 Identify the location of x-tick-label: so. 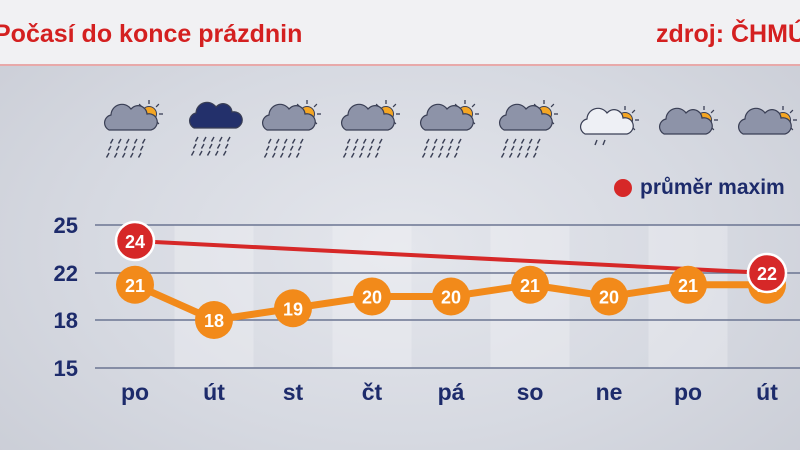
(530, 392).